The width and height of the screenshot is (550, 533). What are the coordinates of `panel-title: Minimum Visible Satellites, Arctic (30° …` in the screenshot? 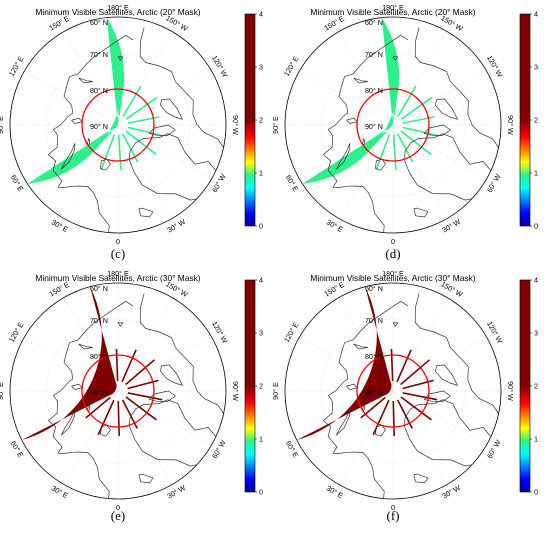 It's located at (118, 278).